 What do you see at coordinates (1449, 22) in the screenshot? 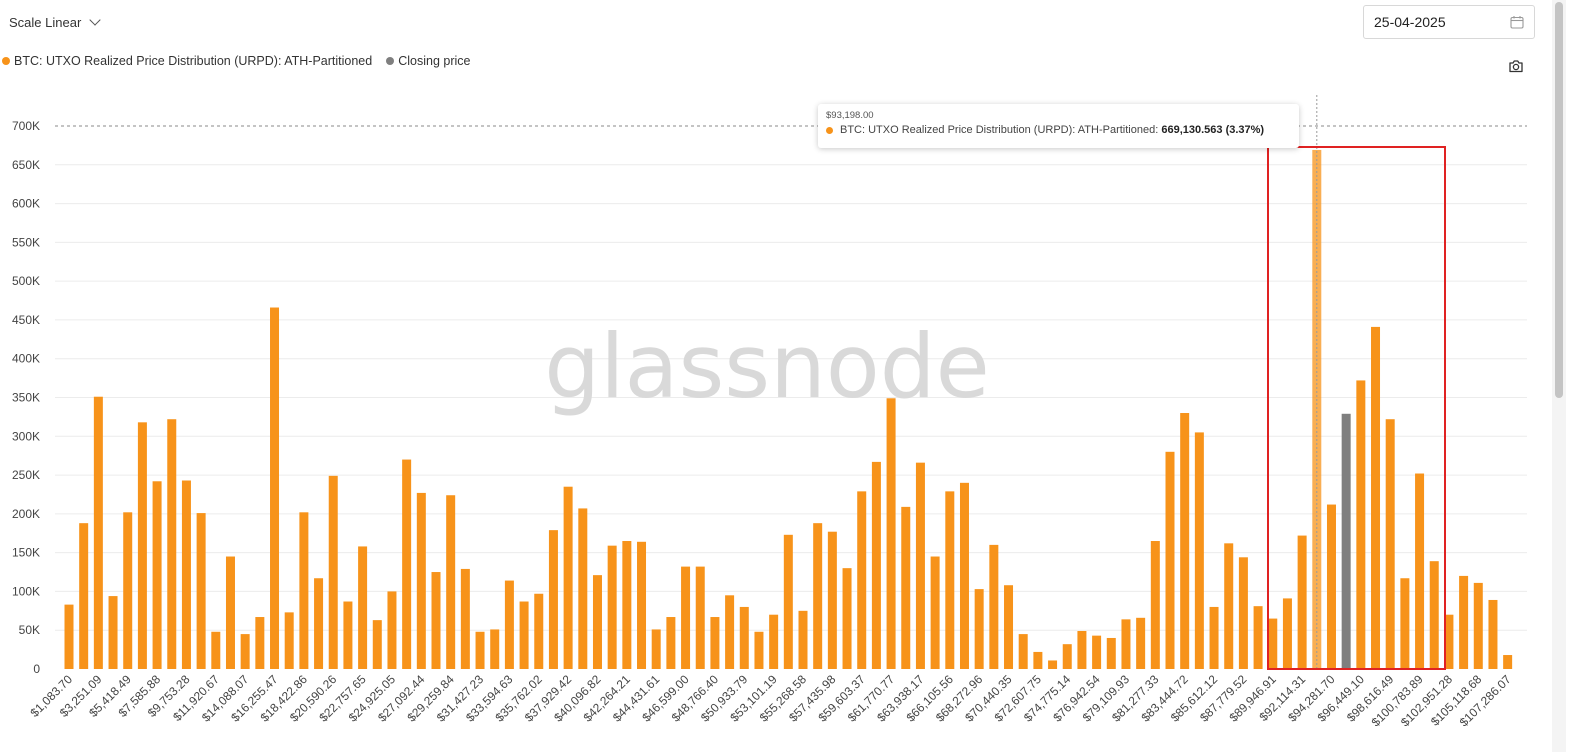
I see `date-picker: 25-04-2025` at bounding box center [1449, 22].